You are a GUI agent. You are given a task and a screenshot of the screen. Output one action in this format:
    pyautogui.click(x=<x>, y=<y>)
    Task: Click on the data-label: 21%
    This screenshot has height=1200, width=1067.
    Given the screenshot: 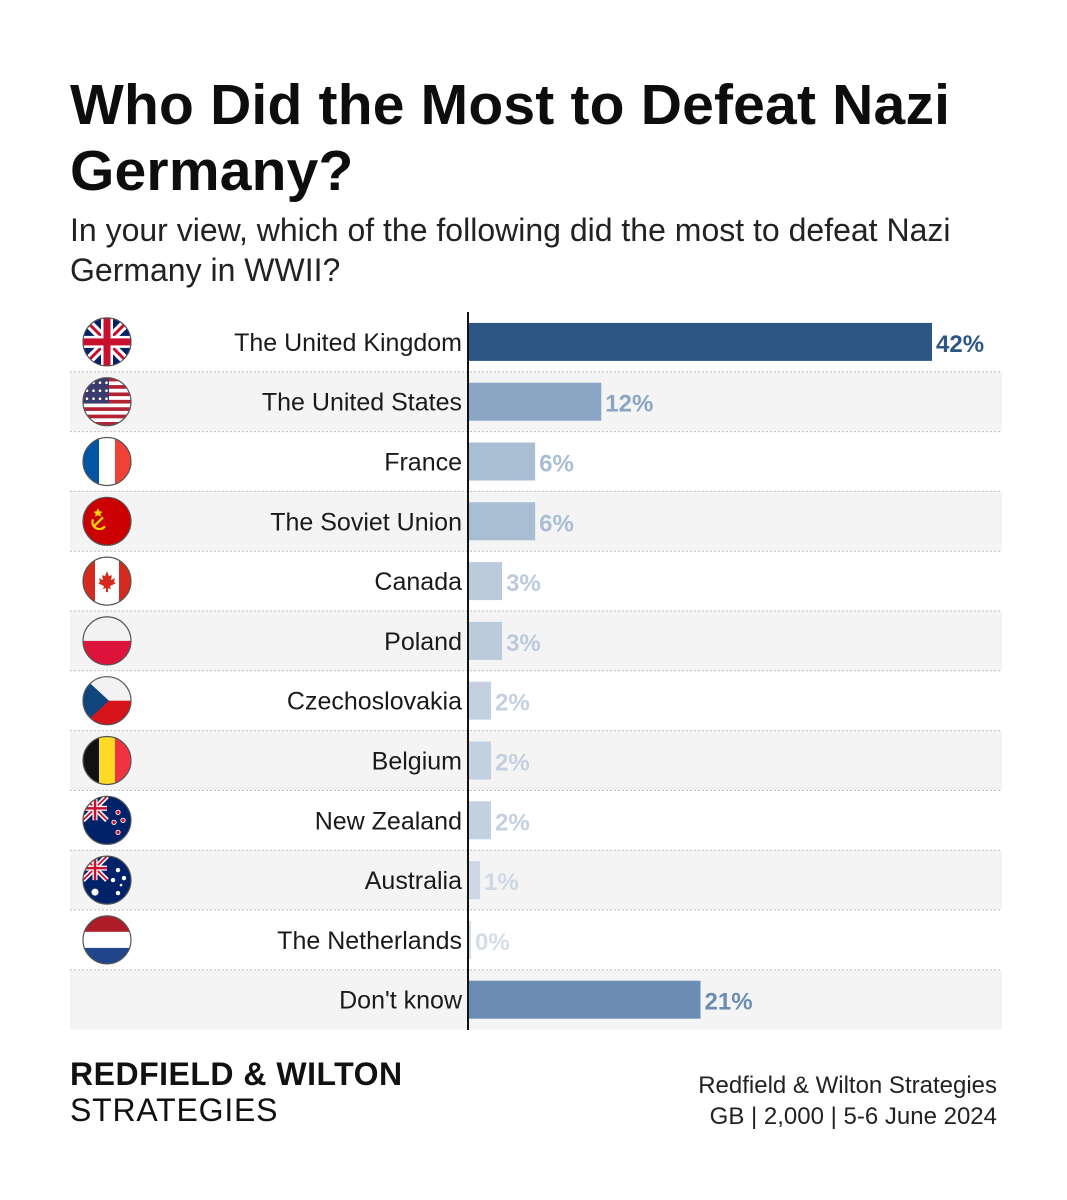 What is the action you would take?
    pyautogui.click(x=729, y=1002)
    